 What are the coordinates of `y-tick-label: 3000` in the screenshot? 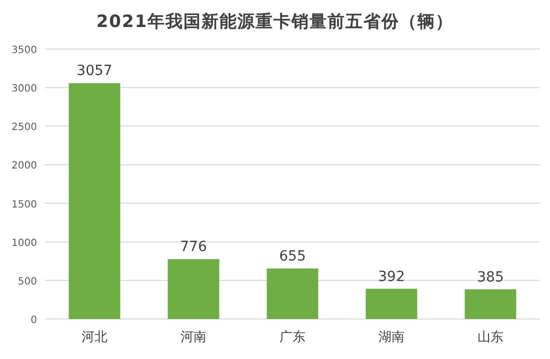 It's located at (24, 89).